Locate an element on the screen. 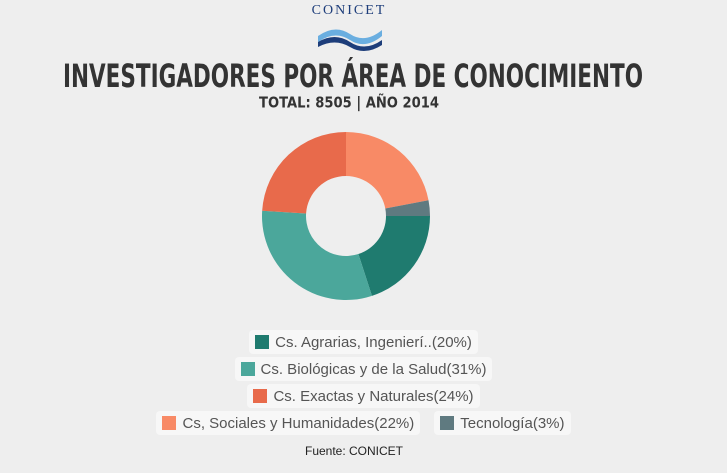  legend-row: Cs. Biológicas y de la Salud (31%) is located at coordinates (363, 369).